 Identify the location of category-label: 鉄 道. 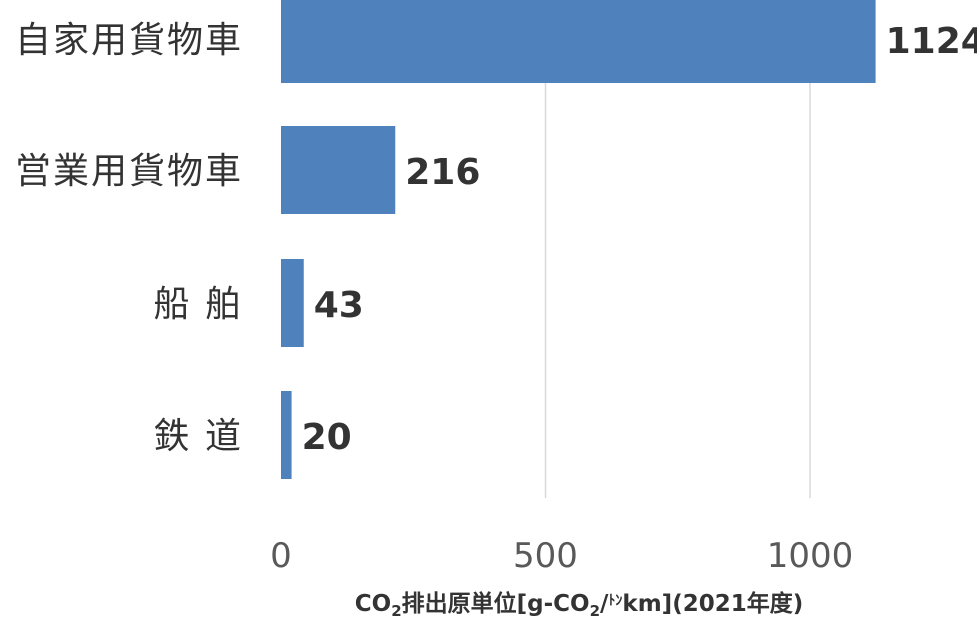
(198, 436).